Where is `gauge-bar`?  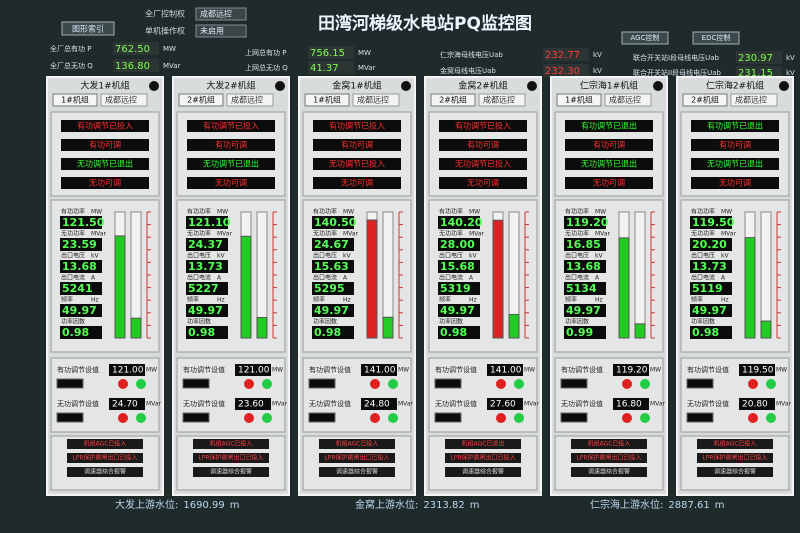 gauge-bar is located at coordinates (514, 326).